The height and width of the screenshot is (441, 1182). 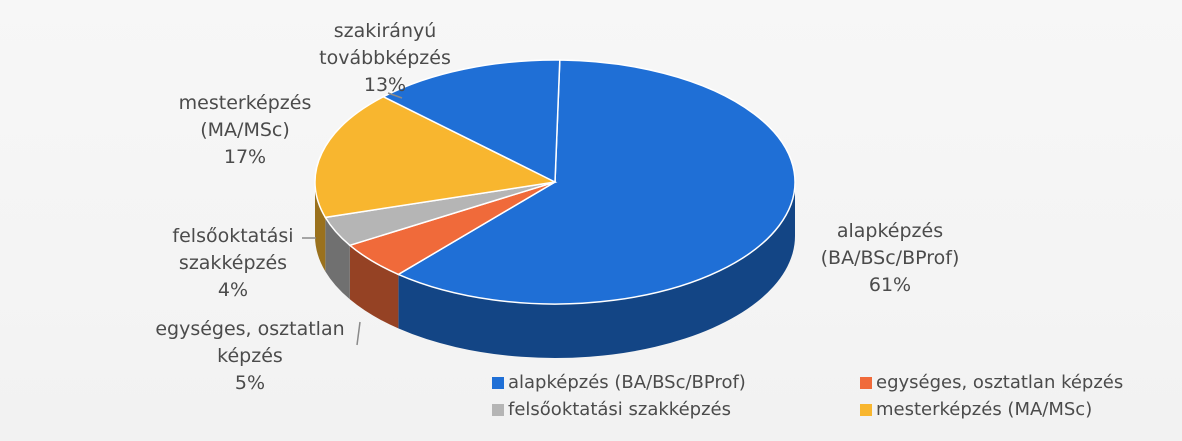 I want to click on legend-item: alapképzés (BA/BSc/BProf), so click(x=676, y=382).